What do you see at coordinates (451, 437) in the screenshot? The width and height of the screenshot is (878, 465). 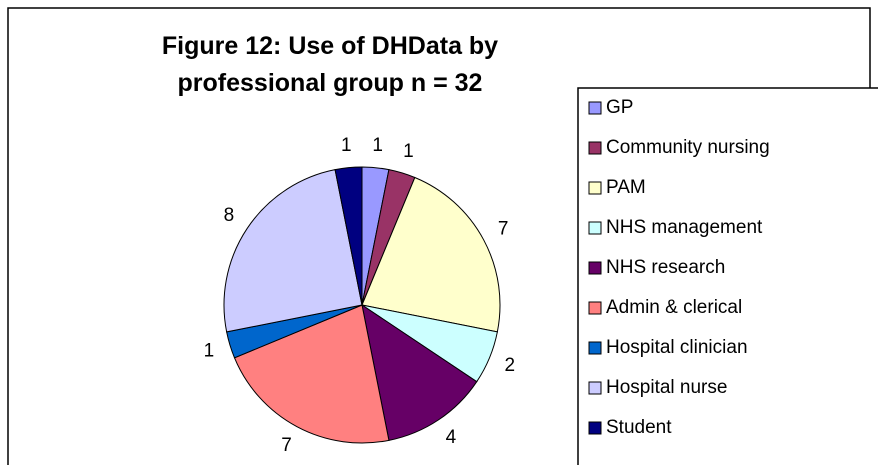 I see `data-label: 4` at bounding box center [451, 437].